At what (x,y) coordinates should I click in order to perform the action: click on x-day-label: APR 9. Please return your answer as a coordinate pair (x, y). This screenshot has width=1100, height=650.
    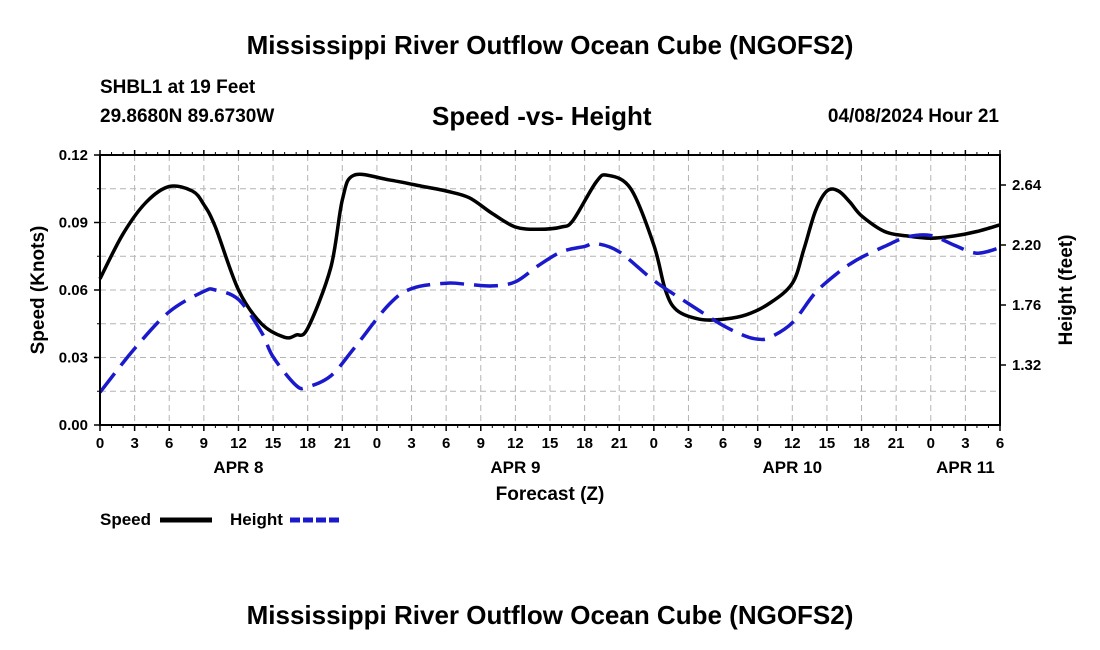
    Looking at the image, I should click on (515, 467).